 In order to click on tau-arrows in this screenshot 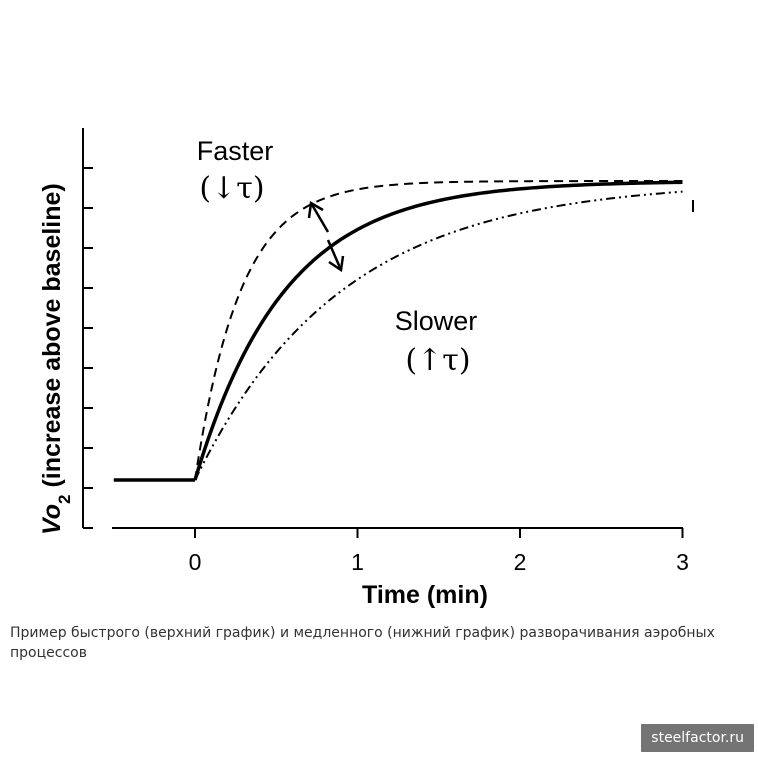, I will do `click(326, 236)`.